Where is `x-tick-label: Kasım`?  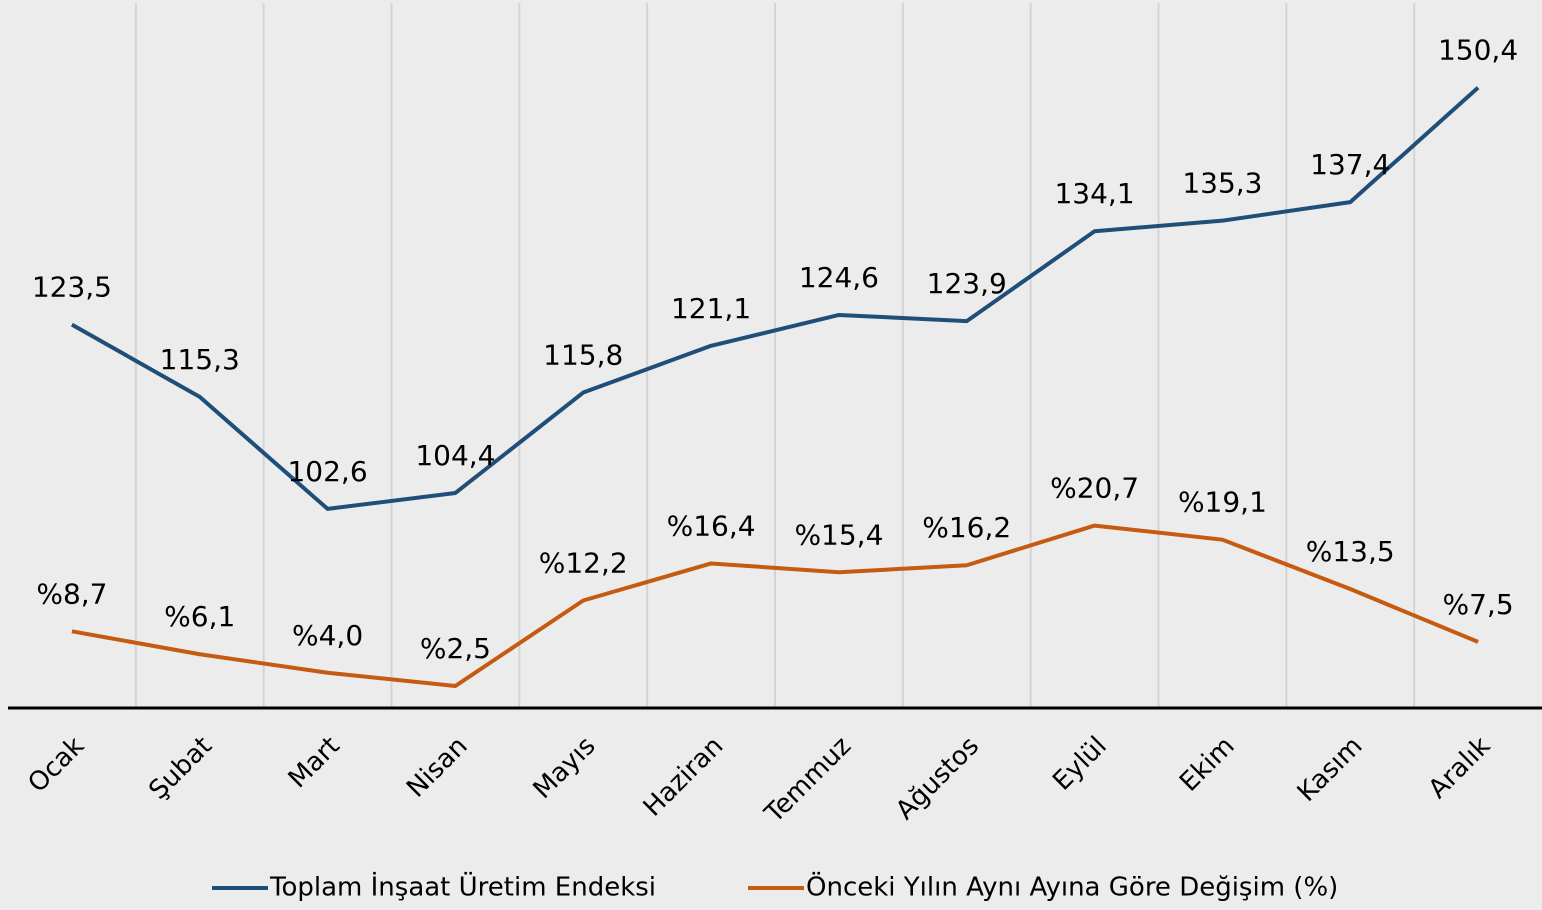
x-tick-label: Kasım is located at coordinates (1330, 769).